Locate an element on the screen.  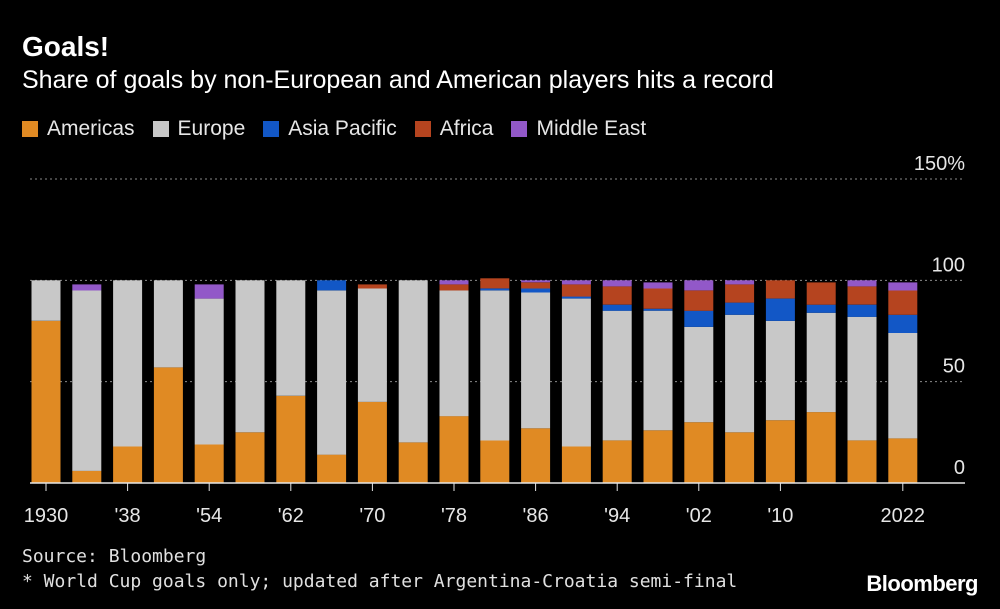
bar-americas-1978 is located at coordinates (454, 449).